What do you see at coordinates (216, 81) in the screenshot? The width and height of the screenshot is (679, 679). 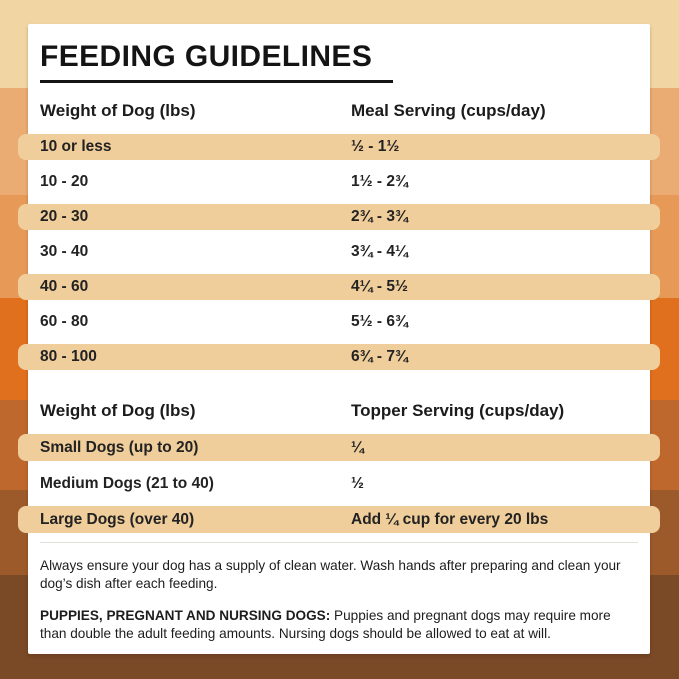 I see `title-underline` at bounding box center [216, 81].